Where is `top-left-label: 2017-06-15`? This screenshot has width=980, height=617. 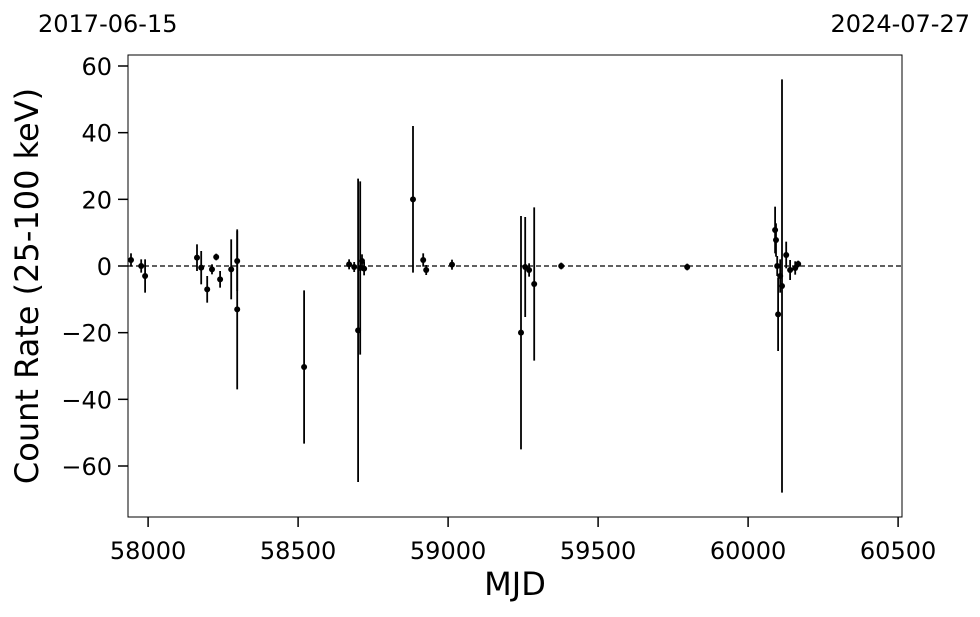
top-left-label: 2017-06-15 is located at coordinates (107, 24).